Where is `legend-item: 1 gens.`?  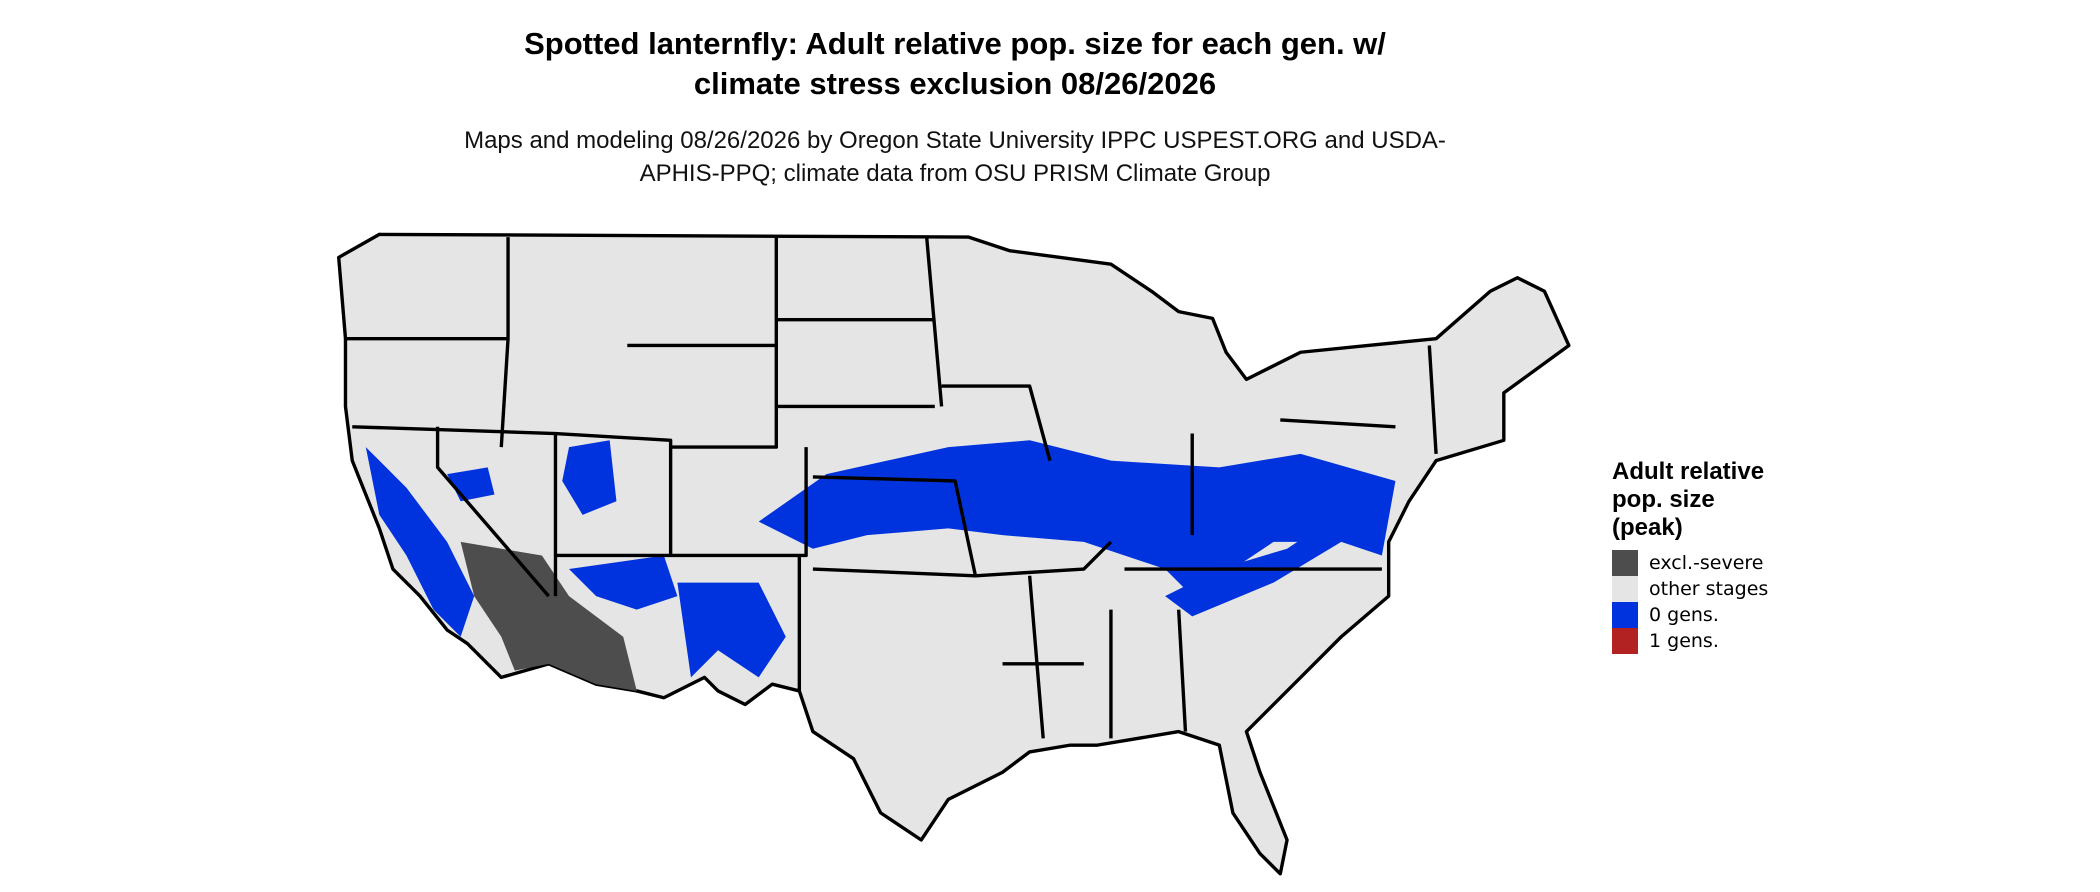 legend-item: 1 gens. is located at coordinates (1702, 641).